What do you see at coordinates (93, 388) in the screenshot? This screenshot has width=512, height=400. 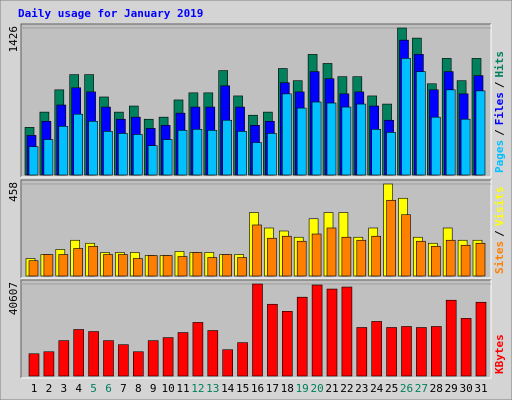 I see `x-tick-label: 5` at bounding box center [93, 388].